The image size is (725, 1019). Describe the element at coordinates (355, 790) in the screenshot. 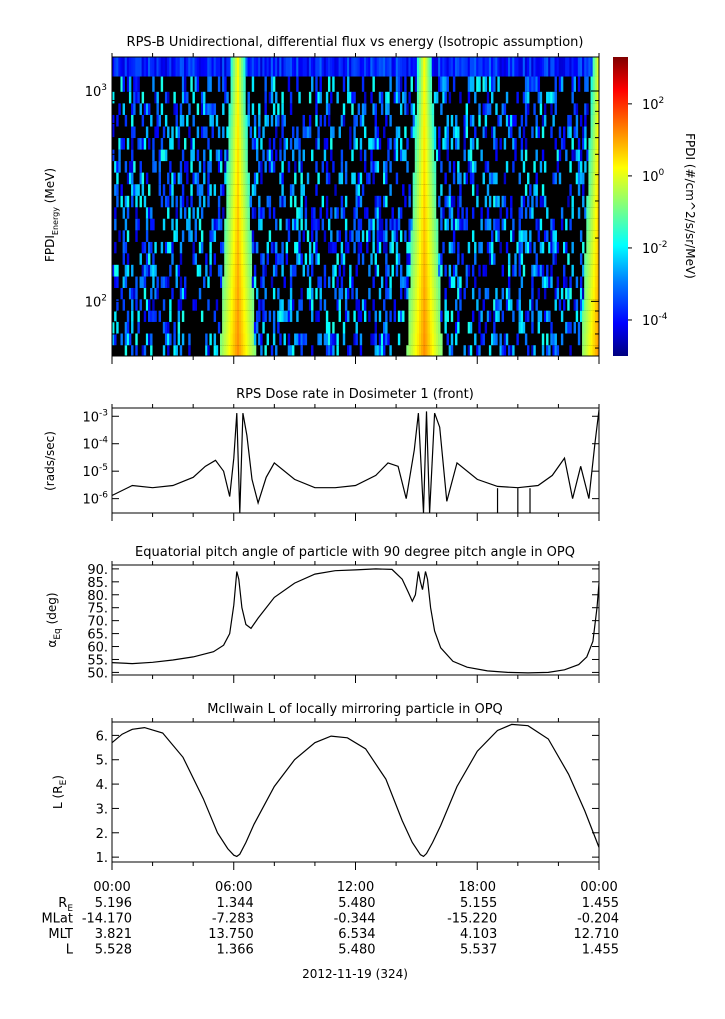

I see `series-line` at that location.